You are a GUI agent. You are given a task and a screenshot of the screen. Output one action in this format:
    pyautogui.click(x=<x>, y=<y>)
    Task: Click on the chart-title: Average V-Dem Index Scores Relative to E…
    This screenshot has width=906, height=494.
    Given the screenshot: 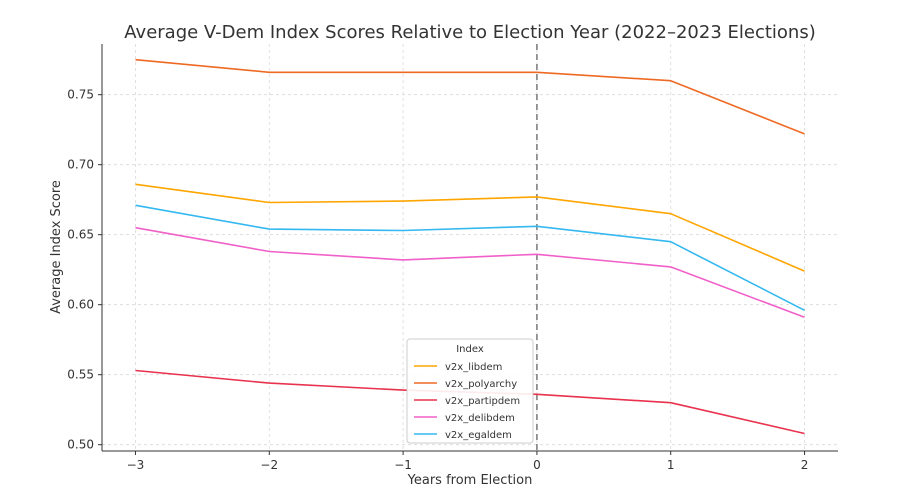 What is the action you would take?
    pyautogui.click(x=469, y=32)
    